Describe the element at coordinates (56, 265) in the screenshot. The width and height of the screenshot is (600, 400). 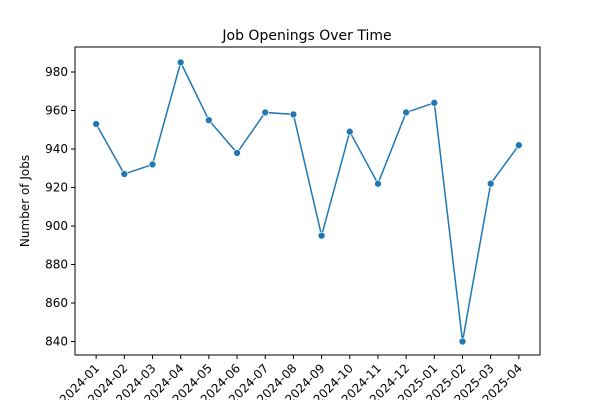
I see `y-tick-label: 880` at that location.